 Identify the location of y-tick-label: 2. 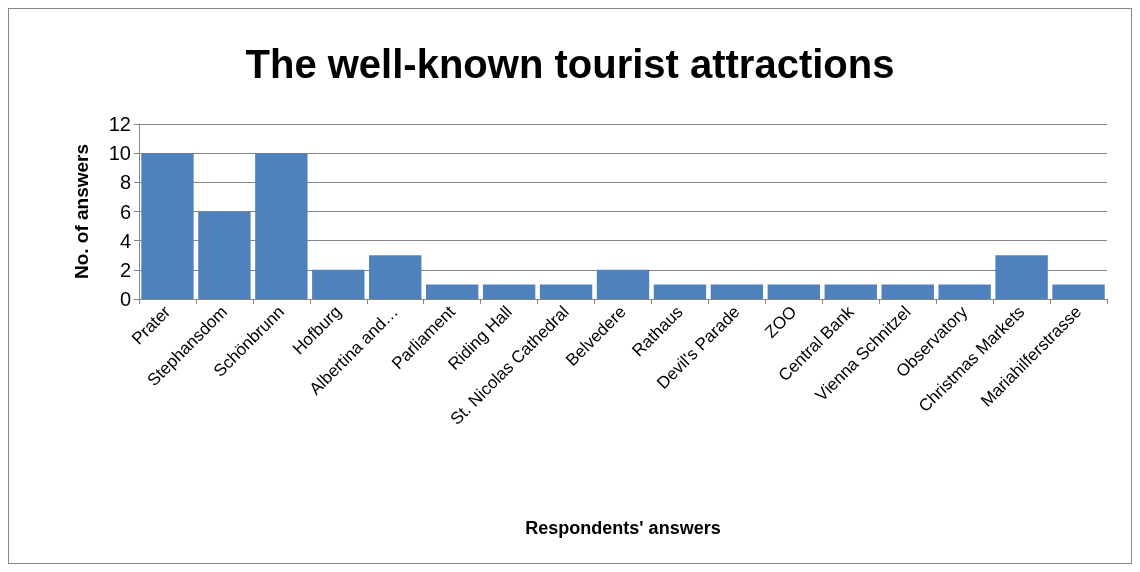
(125, 269).